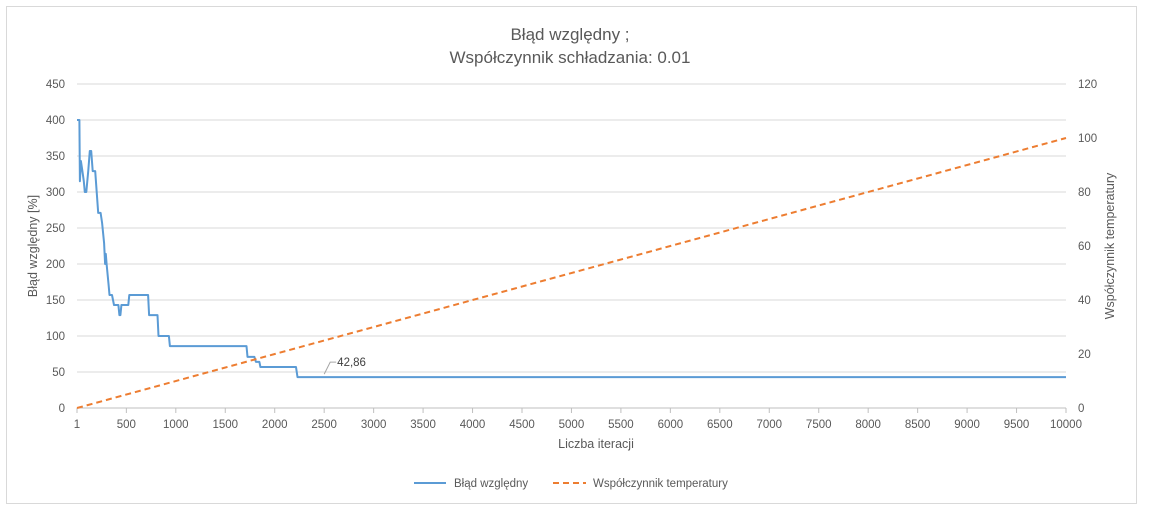 The width and height of the screenshot is (1149, 517). Describe the element at coordinates (55, 247) in the screenshot. I see `y-axis-ticks: 0 50 100 150 200 250 300 350 400 450` at that location.